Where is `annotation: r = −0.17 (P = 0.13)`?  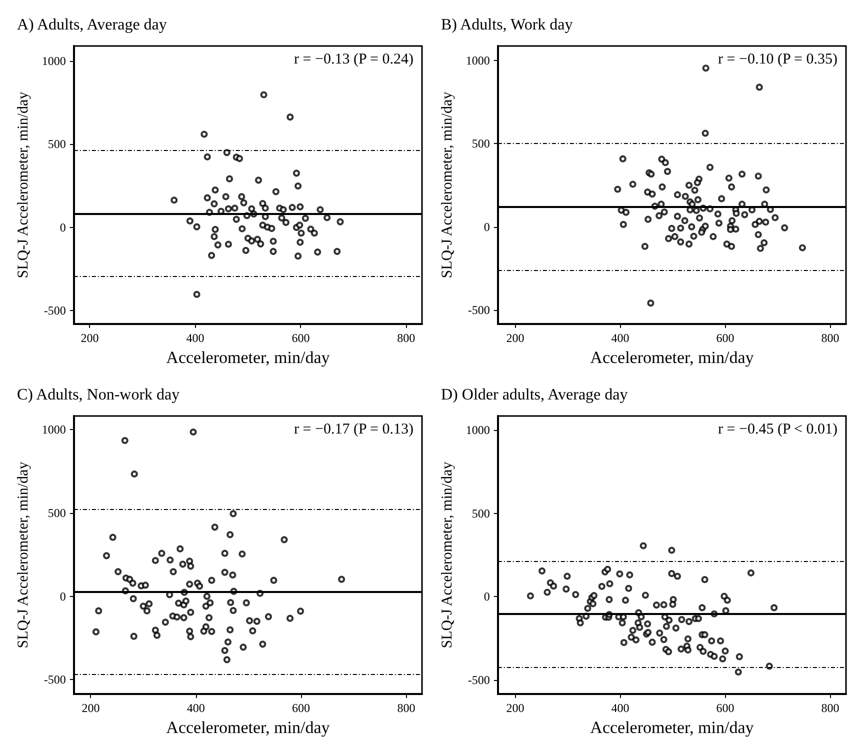
annotation: r = −0.17 (P = 0.13) is located at coordinates (354, 430).